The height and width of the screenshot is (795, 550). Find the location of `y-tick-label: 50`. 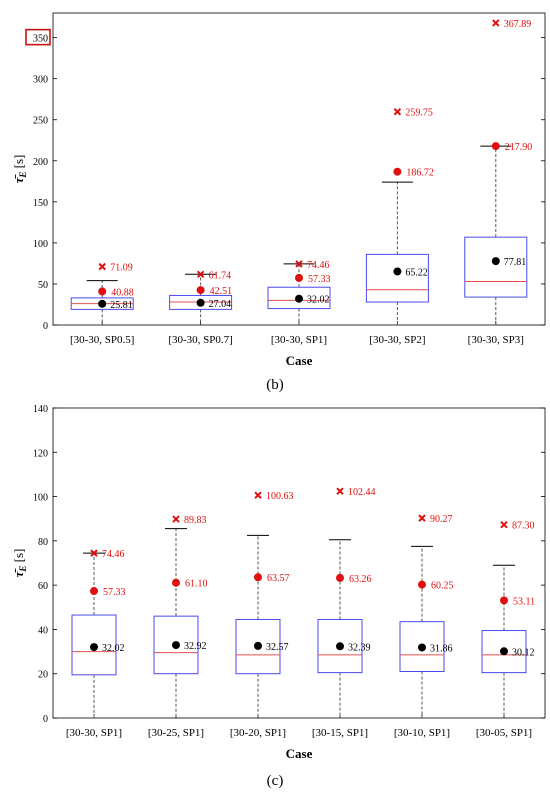

y-tick-label: 50 is located at coordinates (43, 285).